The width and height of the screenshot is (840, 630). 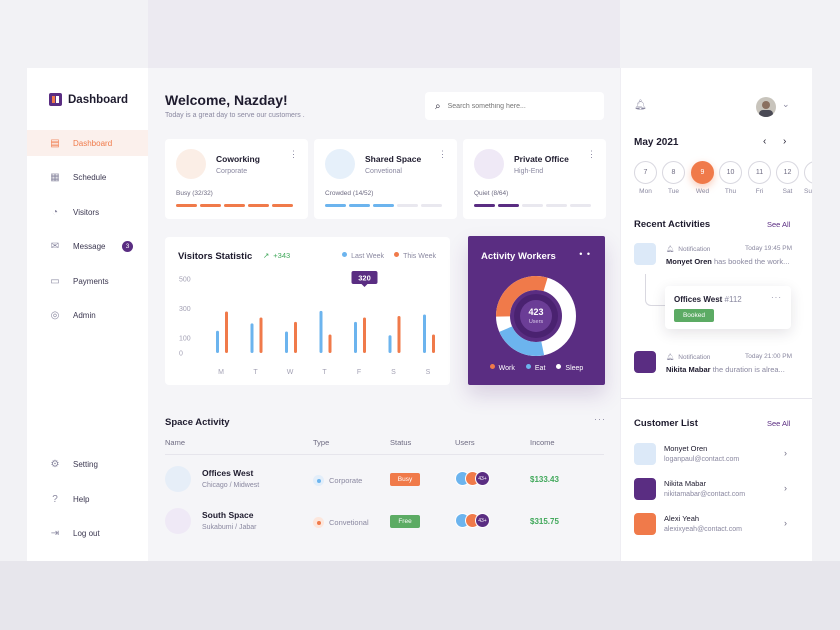 I want to click on sidebar-item-label: Setting, so click(x=85, y=464).